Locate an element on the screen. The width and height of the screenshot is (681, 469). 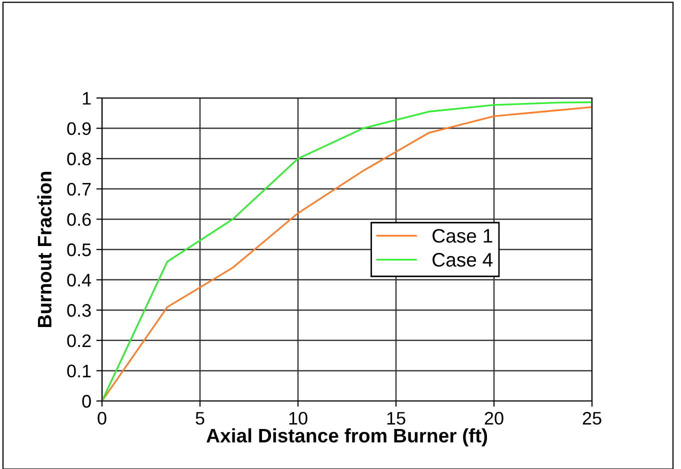
legend-label: Case 4 is located at coordinates (462, 259).